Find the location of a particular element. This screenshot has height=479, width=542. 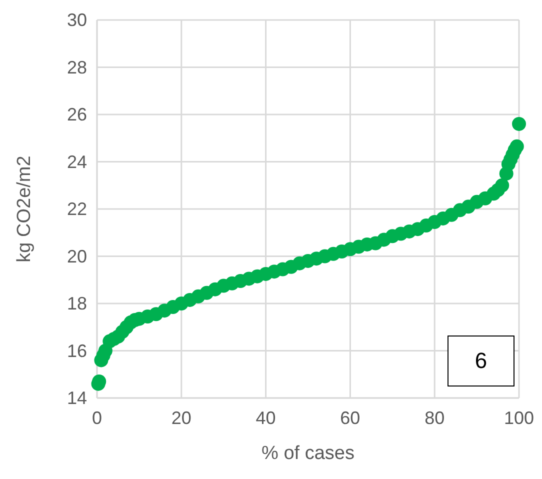

x-tick-label: 100 is located at coordinates (519, 418).